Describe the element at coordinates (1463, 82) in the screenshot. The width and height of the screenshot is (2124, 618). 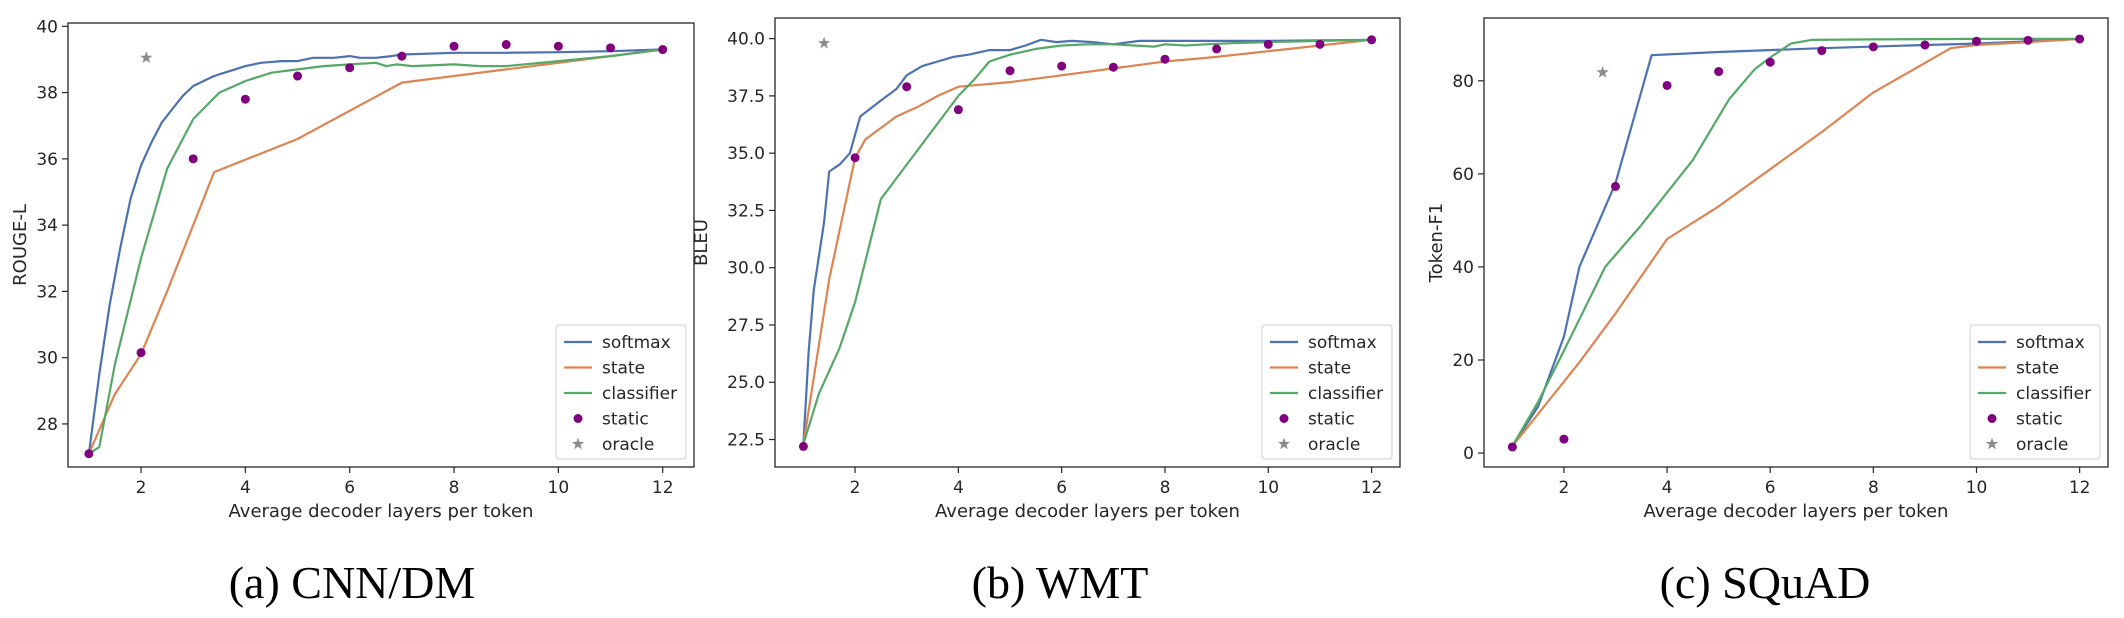
I see `y-tick-label: 80` at that location.